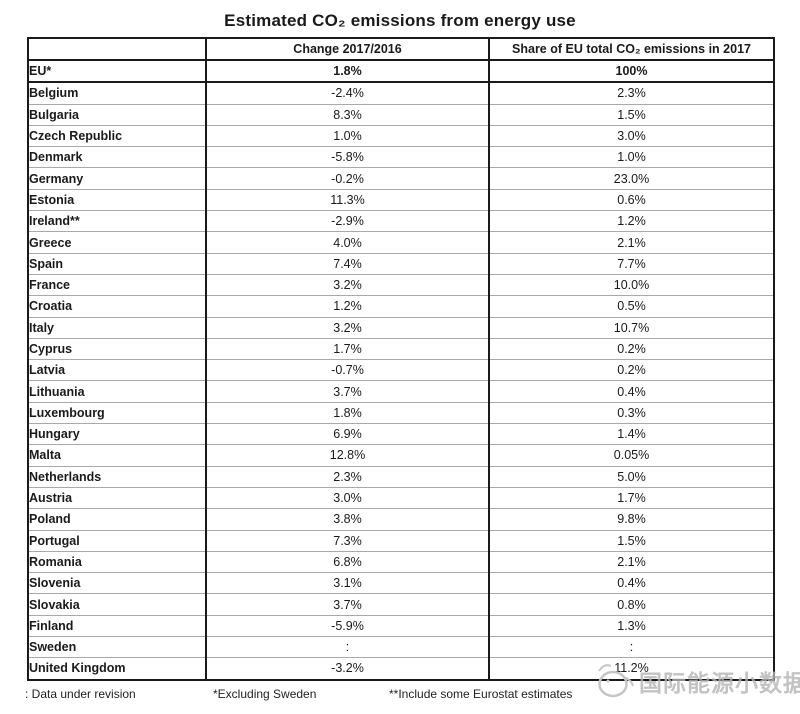  What do you see at coordinates (631, 625) in the screenshot?
I see `share-cell: 1.3%` at bounding box center [631, 625].